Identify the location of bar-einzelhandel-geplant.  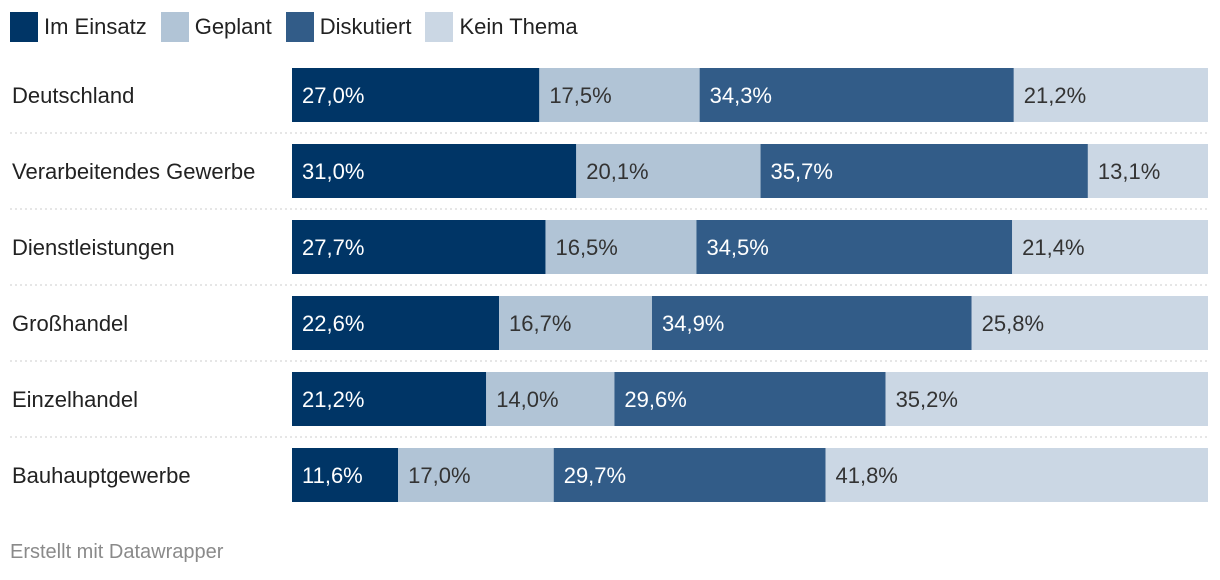
(550, 399).